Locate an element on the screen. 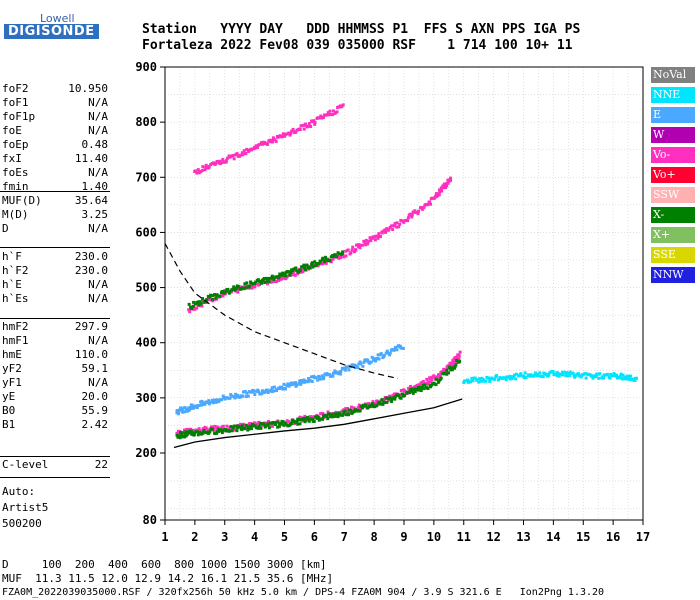 The width and height of the screenshot is (700, 600). separator is located at coordinates (55, 247).